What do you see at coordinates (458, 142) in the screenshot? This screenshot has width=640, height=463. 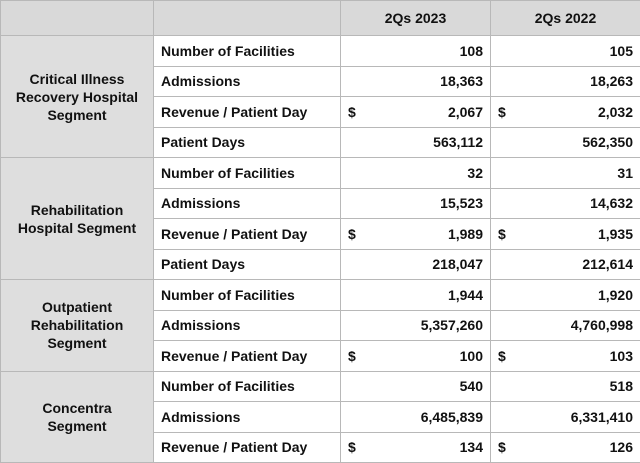 I see `value-text: 563,112` at bounding box center [458, 142].